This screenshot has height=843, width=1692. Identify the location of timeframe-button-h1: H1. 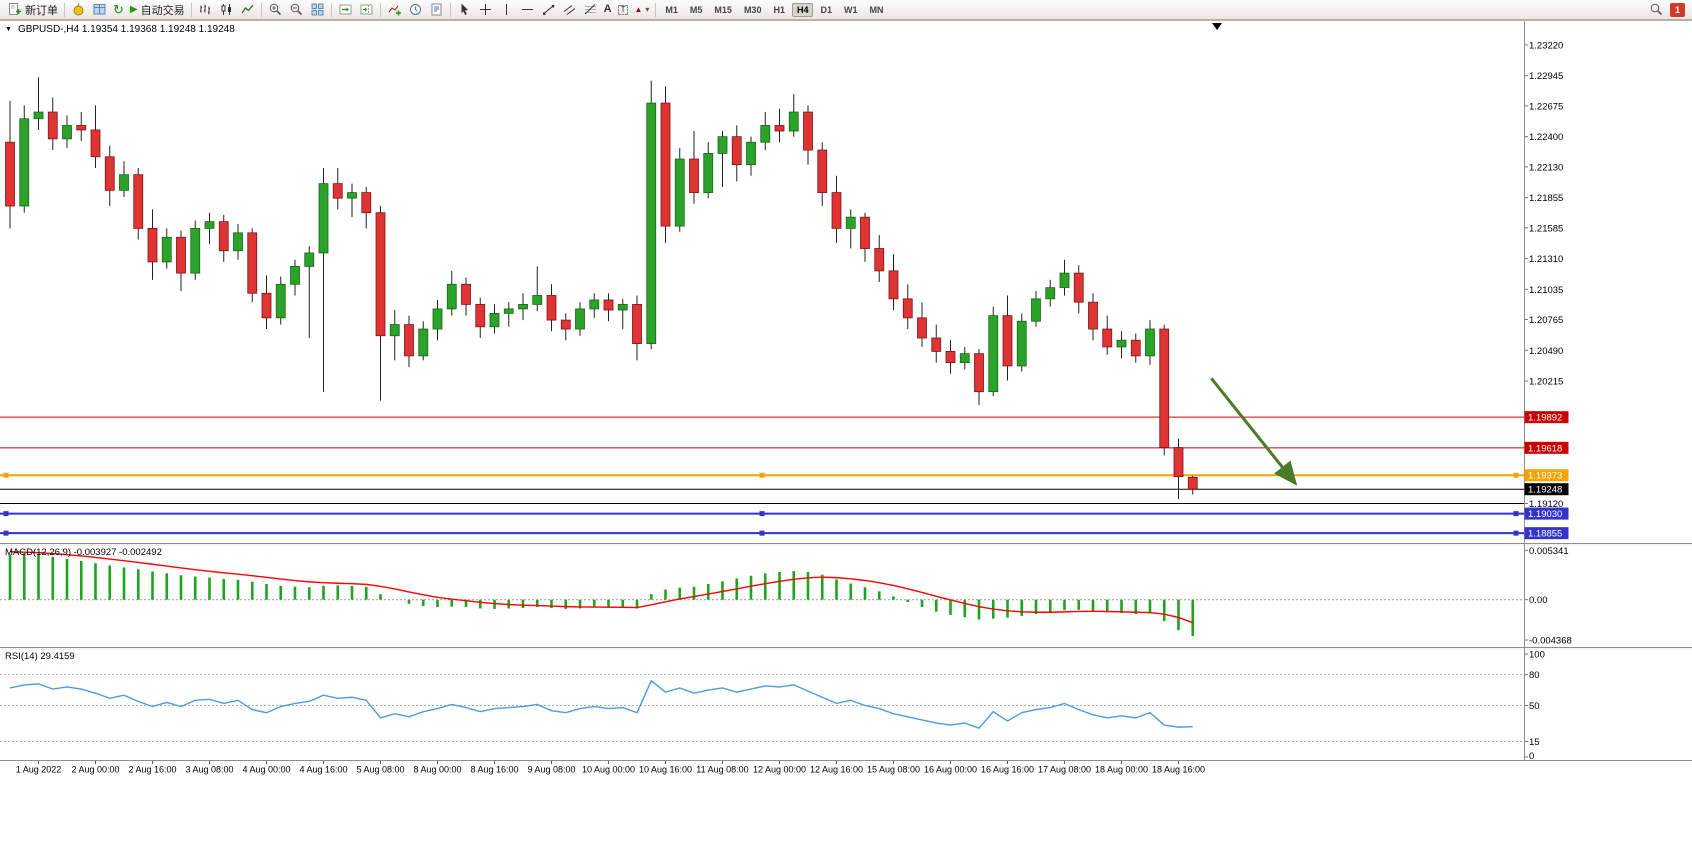
(779, 9).